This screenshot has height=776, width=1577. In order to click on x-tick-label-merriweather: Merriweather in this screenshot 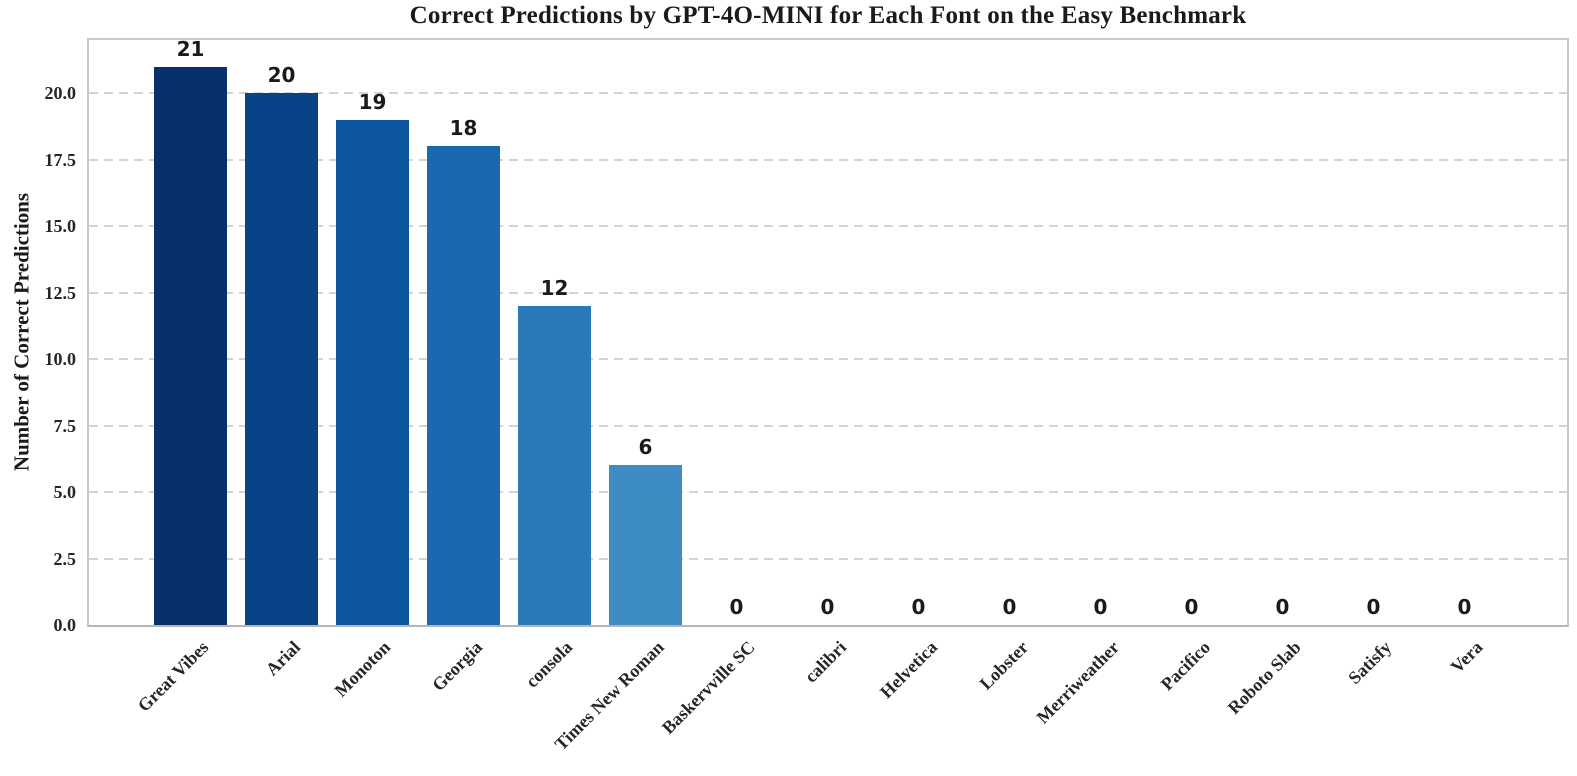, I will do `click(1077, 682)`.